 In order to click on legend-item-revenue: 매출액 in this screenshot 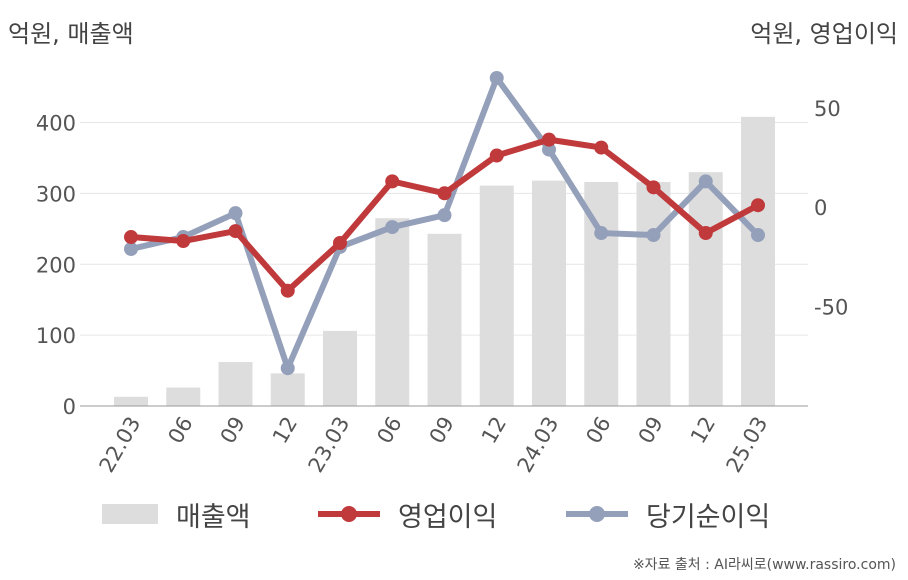, I will do `click(176, 514)`.